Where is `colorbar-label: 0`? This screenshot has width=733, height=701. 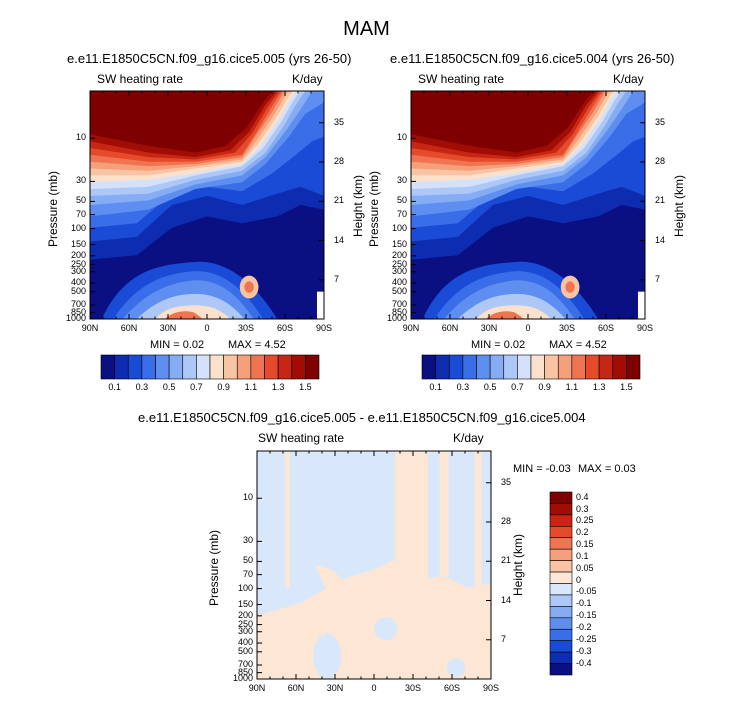
colorbar-label: 0 is located at coordinates (579, 579).